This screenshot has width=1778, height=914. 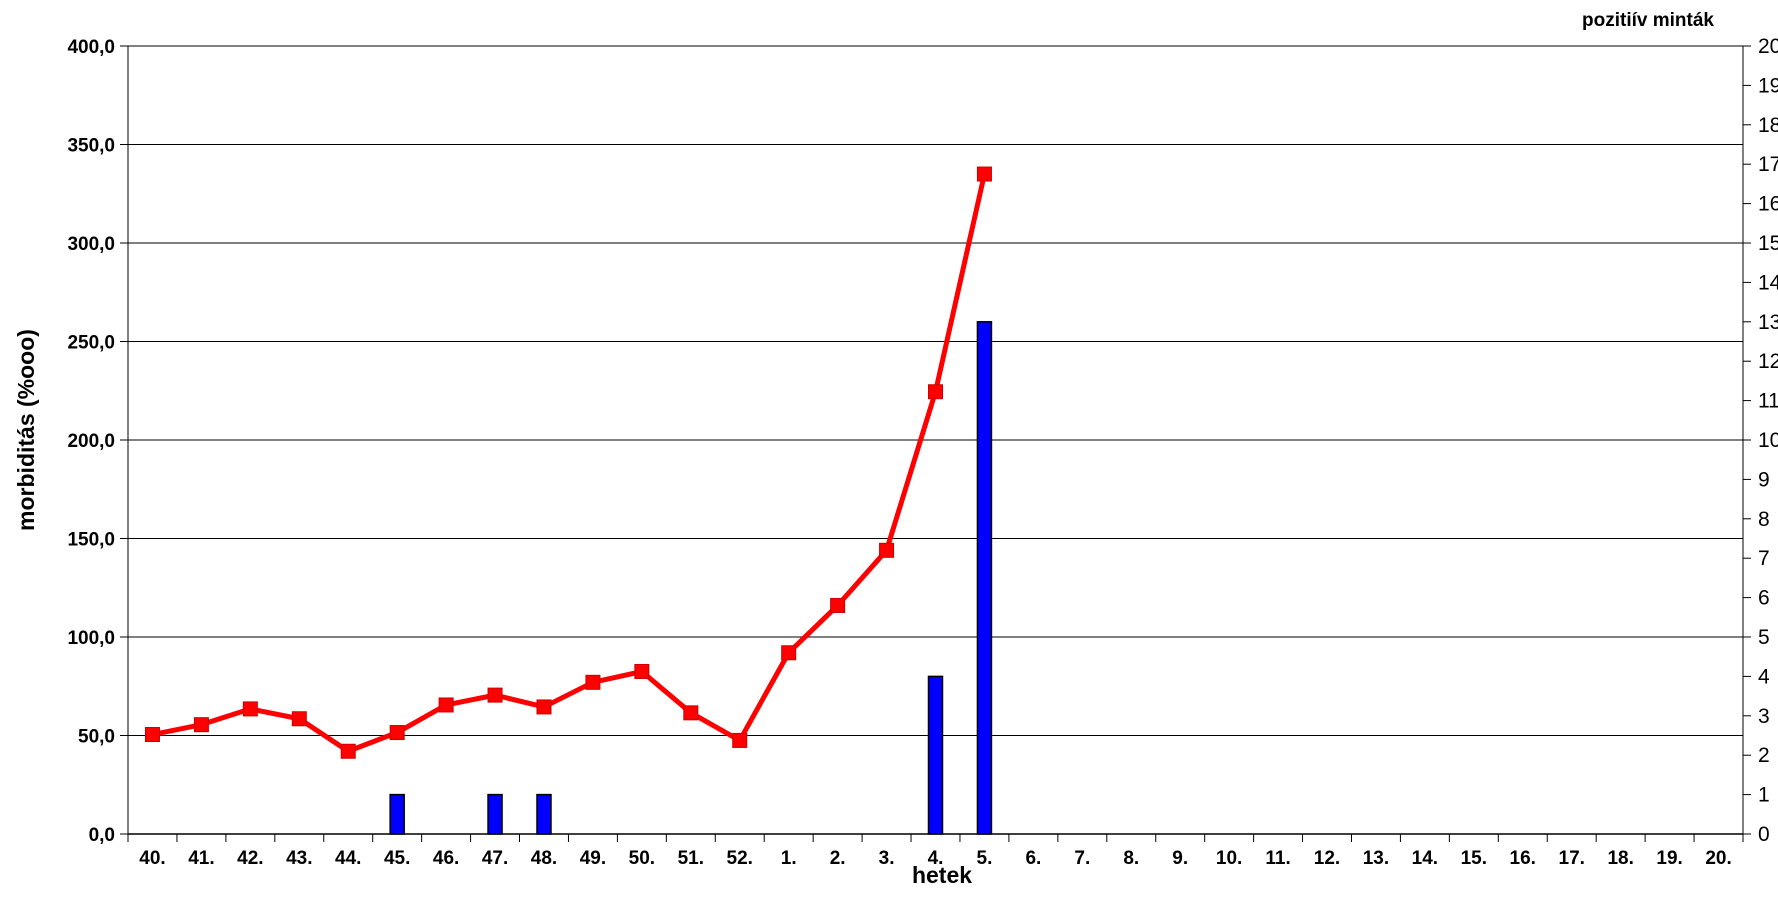 I want to click on x-tick-label: 3., so click(x=887, y=858).